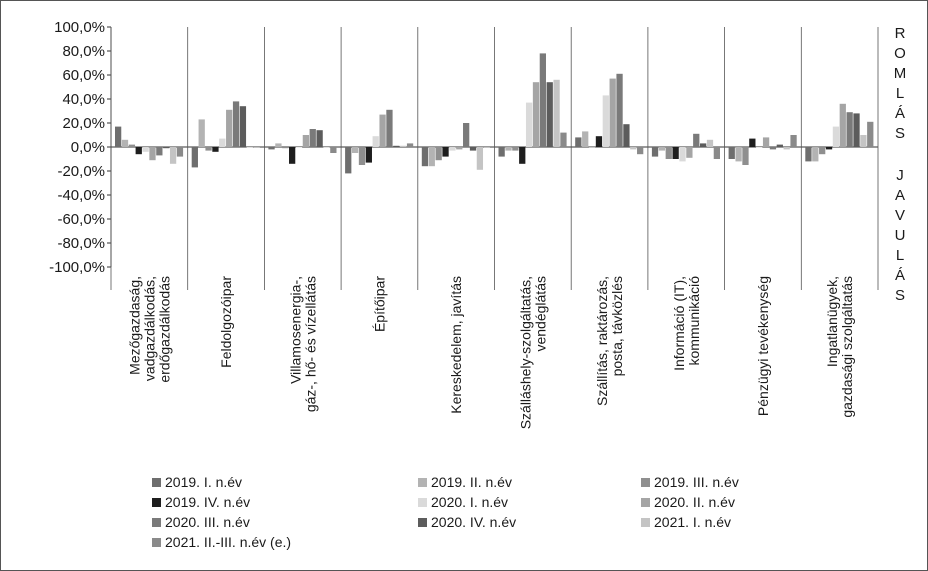 This screenshot has width=928, height=571. What do you see at coordinates (228, 542) in the screenshot?
I see `legend-label: 2021. II.-III. n.év (e.)` at bounding box center [228, 542].